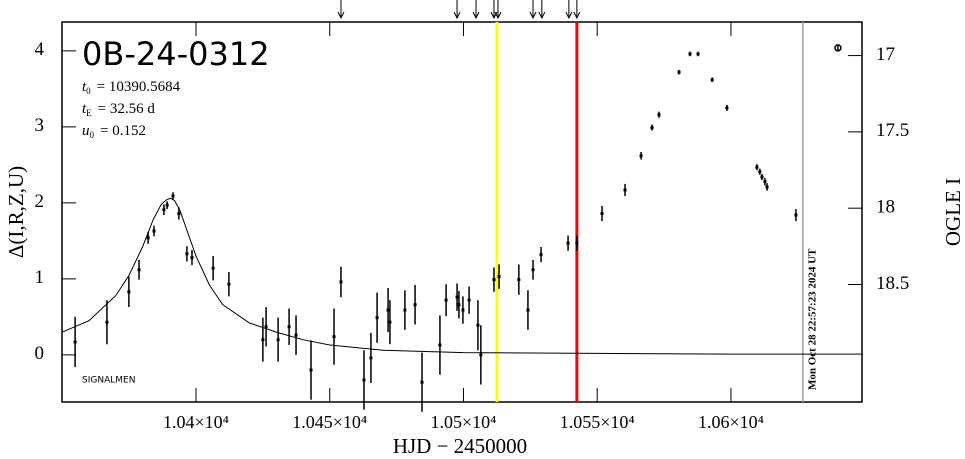 This screenshot has width=965, height=459. I want to click on param-sub: E, so click(89, 113).